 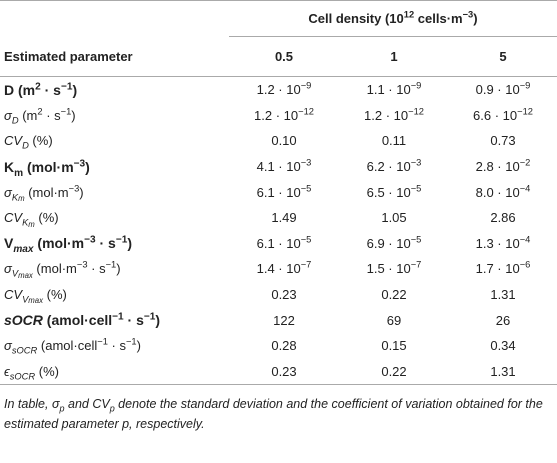 What do you see at coordinates (394, 346) in the screenshot?
I see `cell: 0.15` at bounding box center [394, 346].